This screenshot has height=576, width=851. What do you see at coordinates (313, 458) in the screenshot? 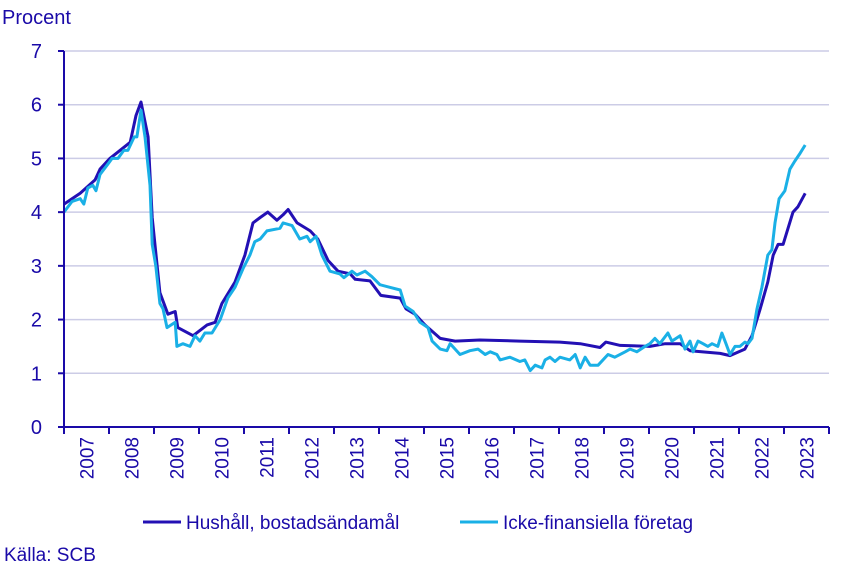
I see `x-tick-label: 2012` at bounding box center [313, 458].